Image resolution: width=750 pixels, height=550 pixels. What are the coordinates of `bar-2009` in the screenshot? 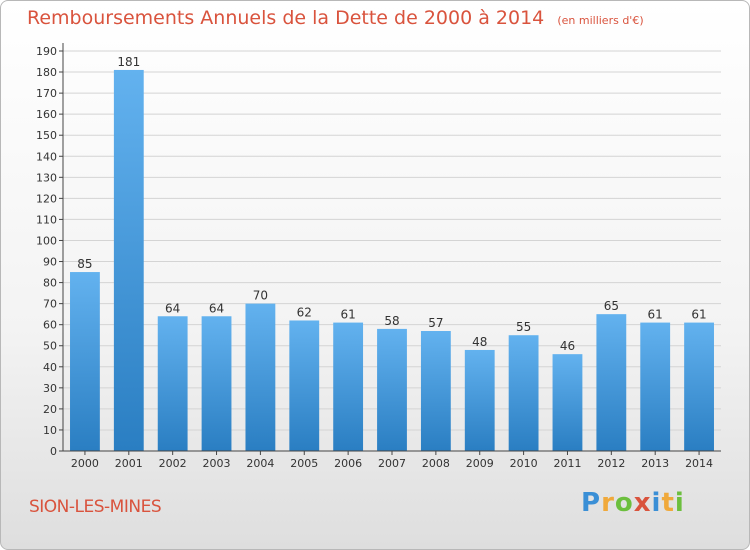 It's located at (479, 400).